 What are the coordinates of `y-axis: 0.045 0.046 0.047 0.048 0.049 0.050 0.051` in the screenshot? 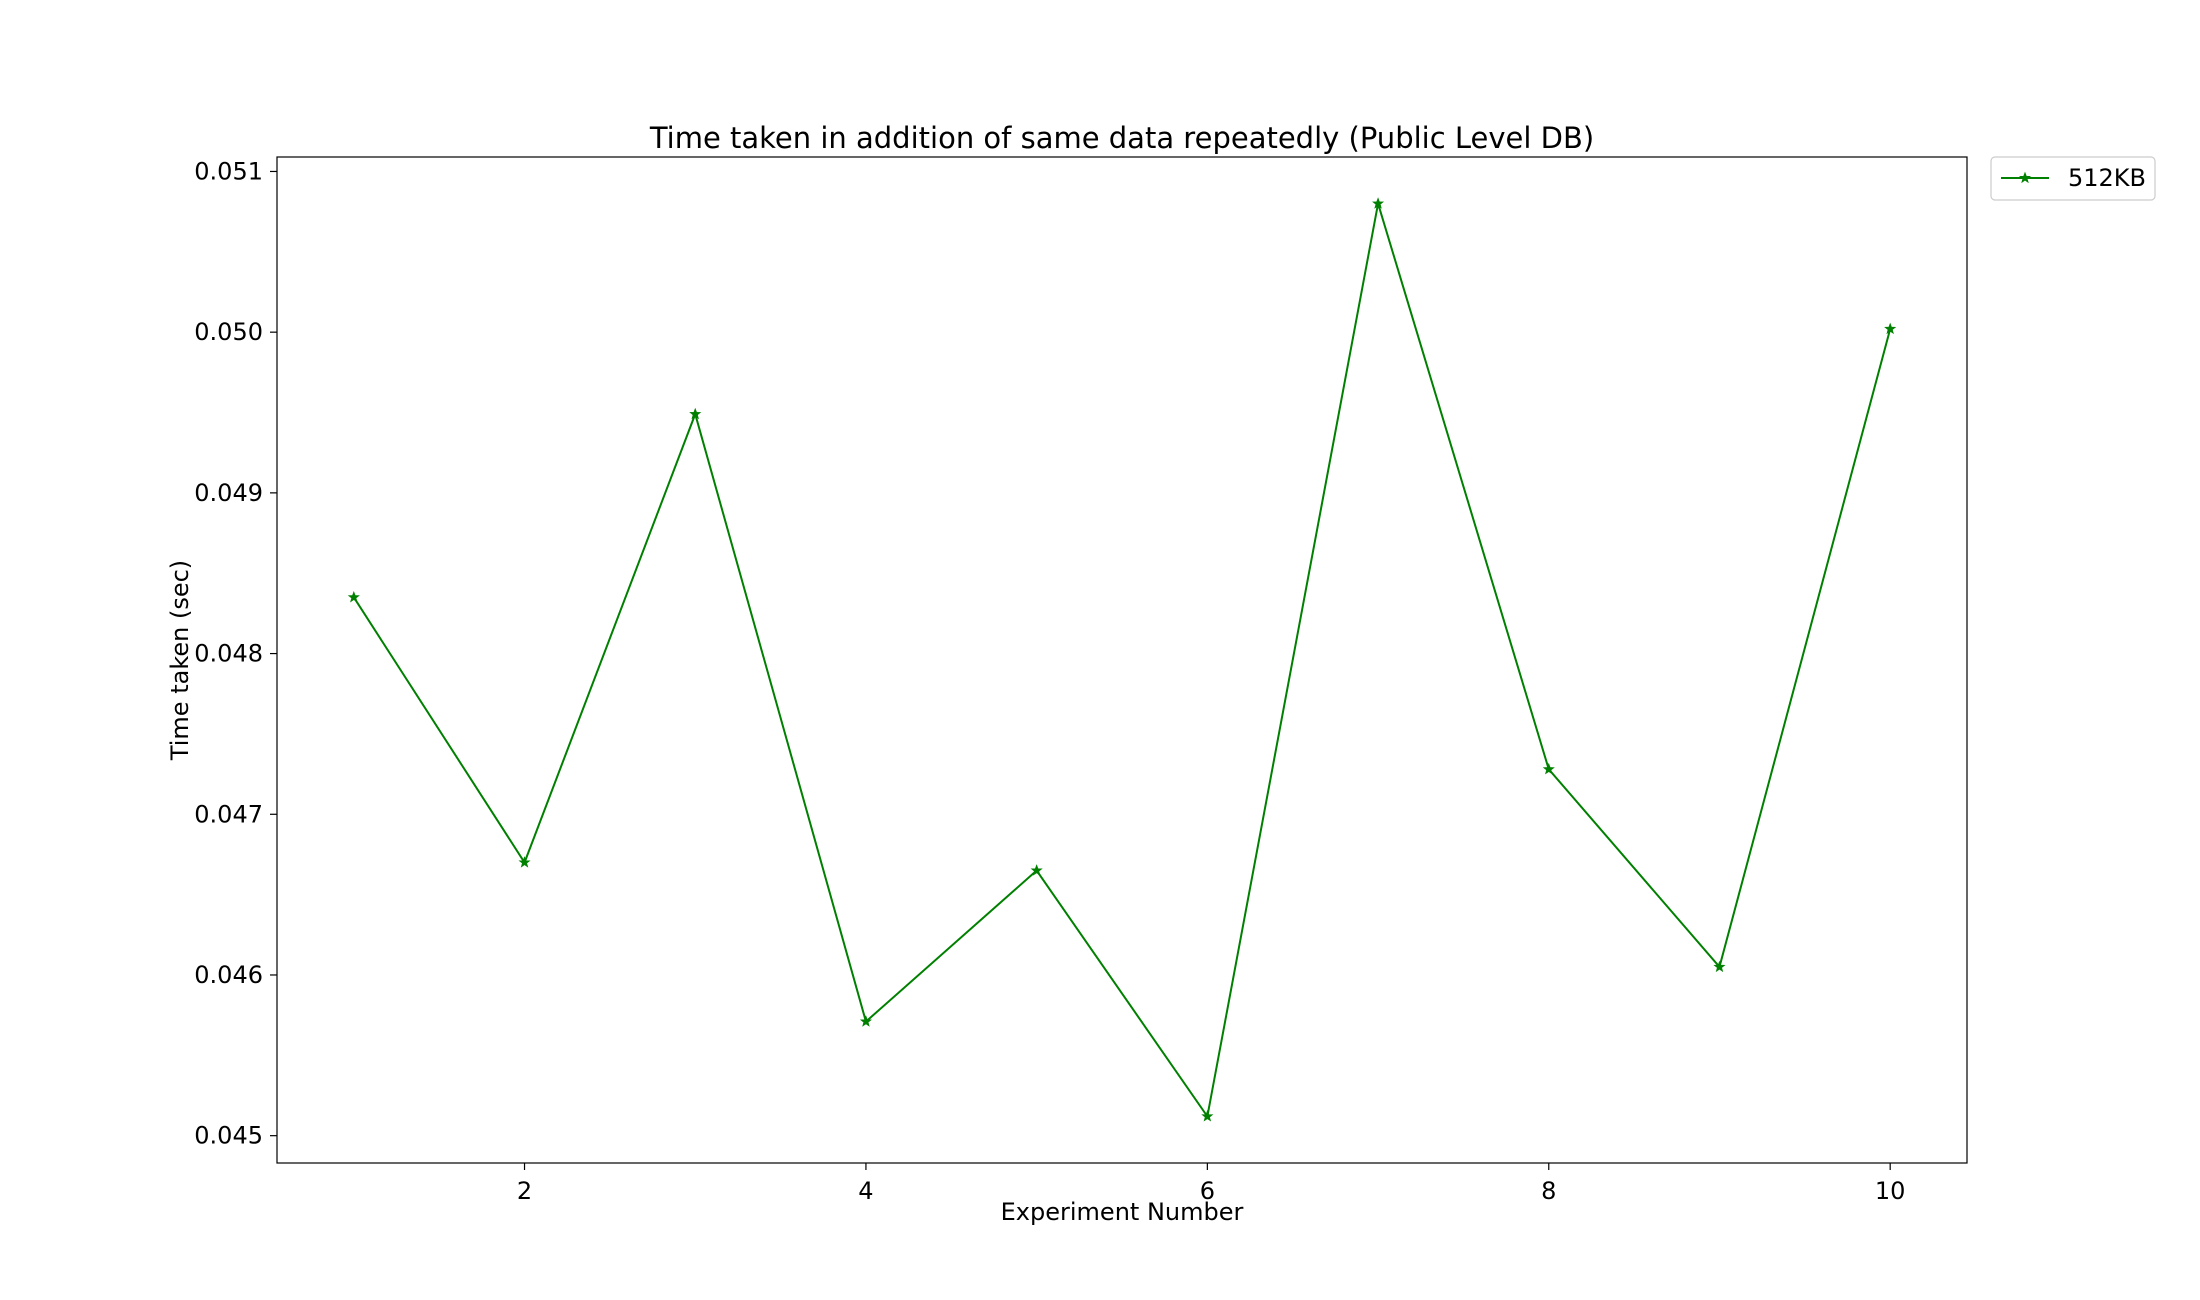 It's located at (235, 653).